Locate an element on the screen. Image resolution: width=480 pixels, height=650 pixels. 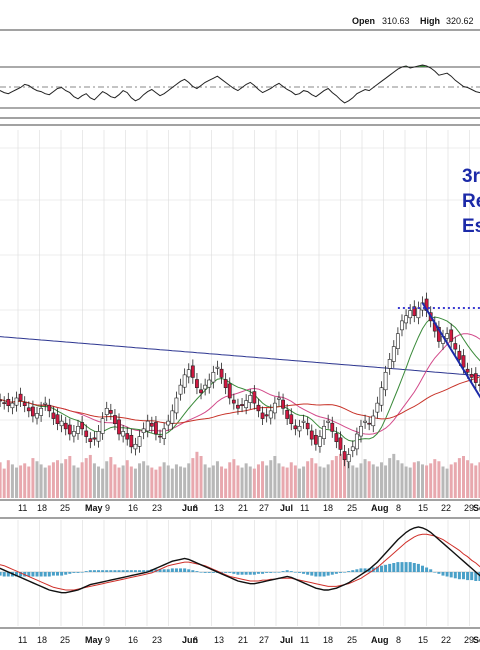
header: Open 310.63 High 320.62 is located at coordinates (413, 21).